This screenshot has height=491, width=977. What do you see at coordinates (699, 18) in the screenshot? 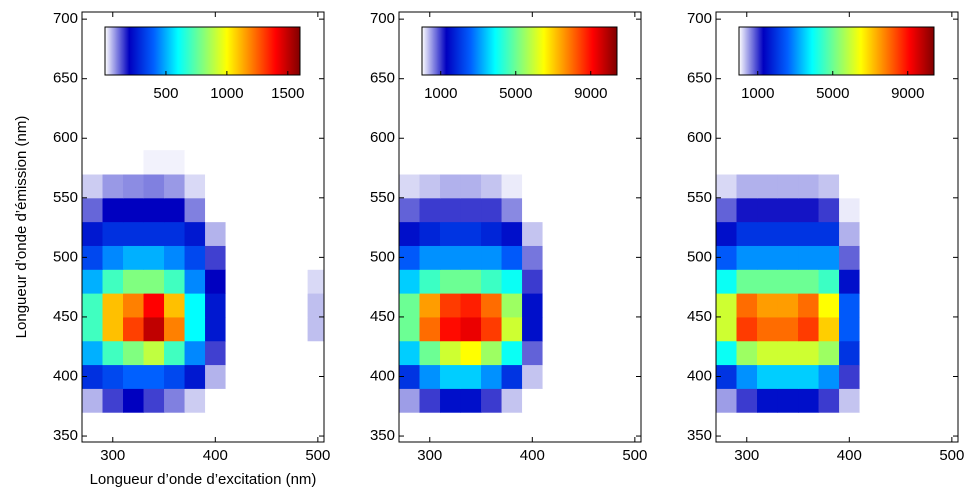
I see `y-tick-label: 700` at bounding box center [699, 18].